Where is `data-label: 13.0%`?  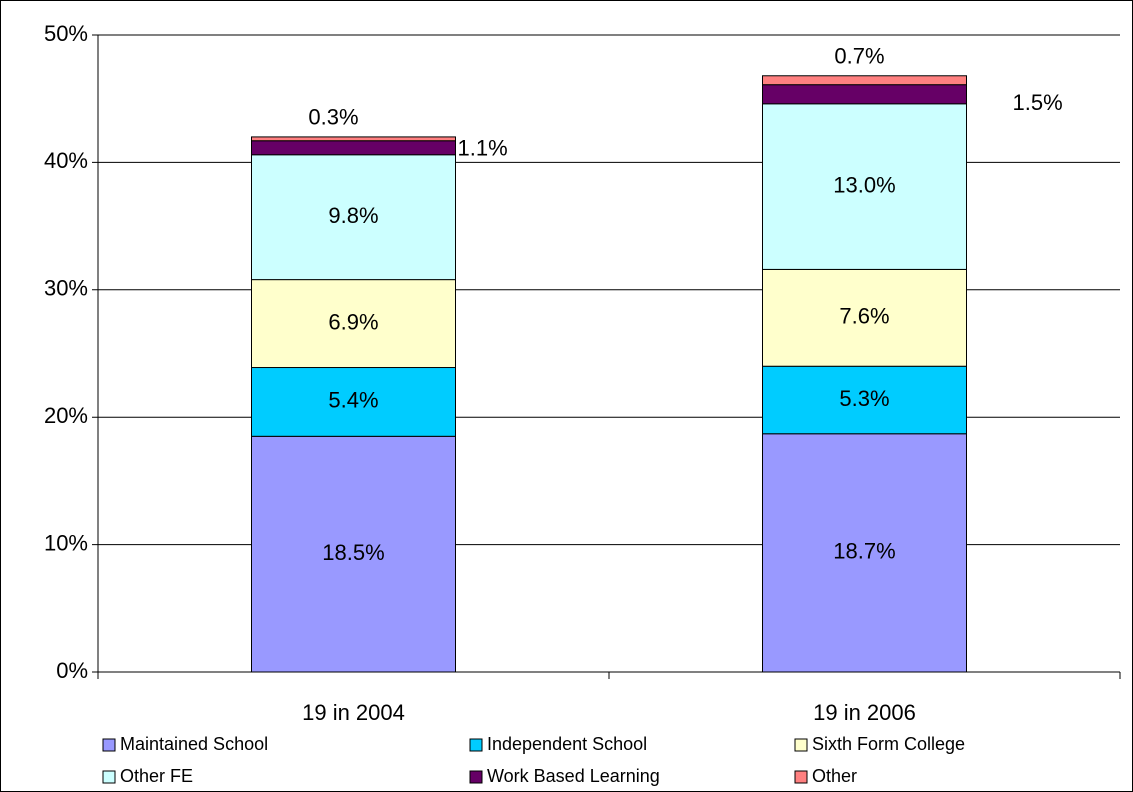
data-label: 13.0% is located at coordinates (864, 184).